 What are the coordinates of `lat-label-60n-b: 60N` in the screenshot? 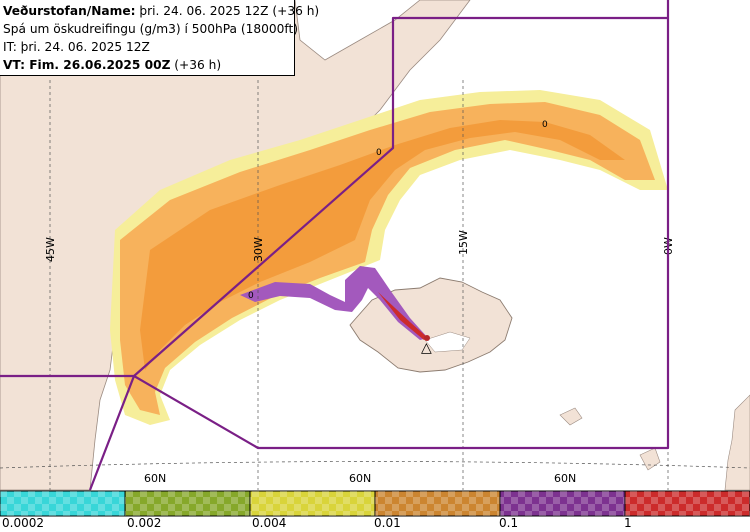 It's located at (360, 478).